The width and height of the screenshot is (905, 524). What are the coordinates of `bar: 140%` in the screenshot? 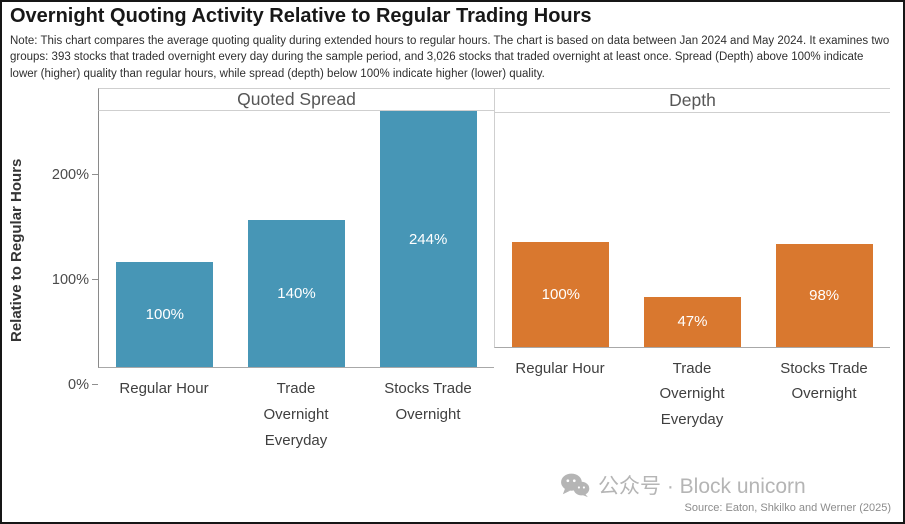 It's located at (296, 294).